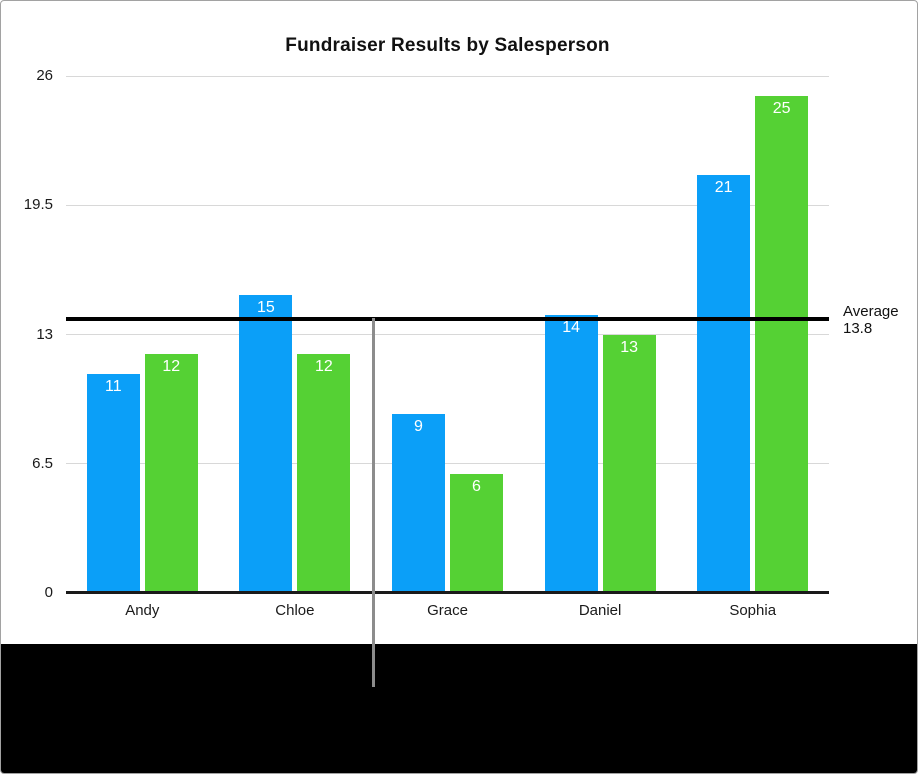  Describe the element at coordinates (48, 592) in the screenshot. I see `y-axis-tick-label: 0` at that location.